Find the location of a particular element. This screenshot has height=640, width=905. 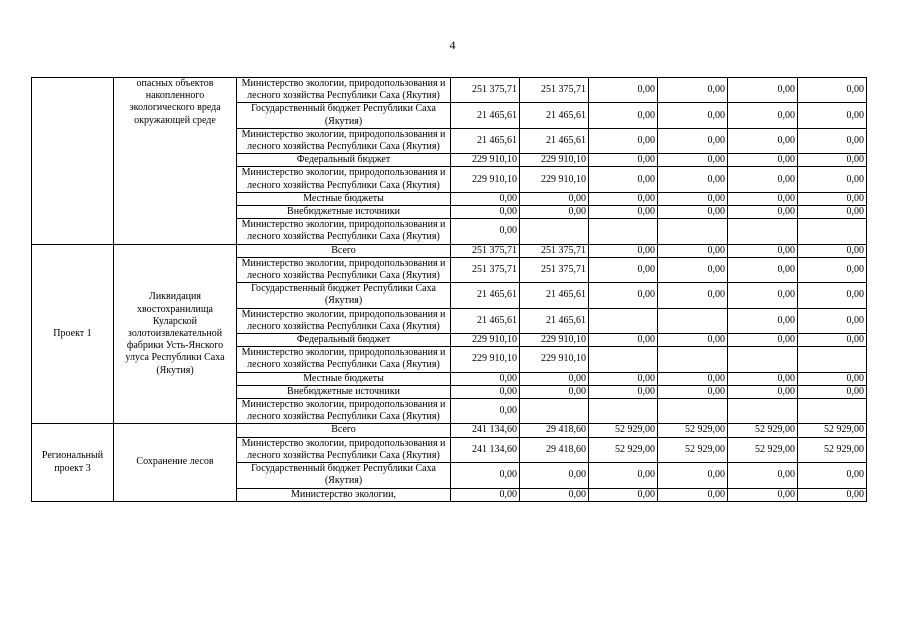

funding-source-cell: Местные бюджеты is located at coordinates (343, 378).